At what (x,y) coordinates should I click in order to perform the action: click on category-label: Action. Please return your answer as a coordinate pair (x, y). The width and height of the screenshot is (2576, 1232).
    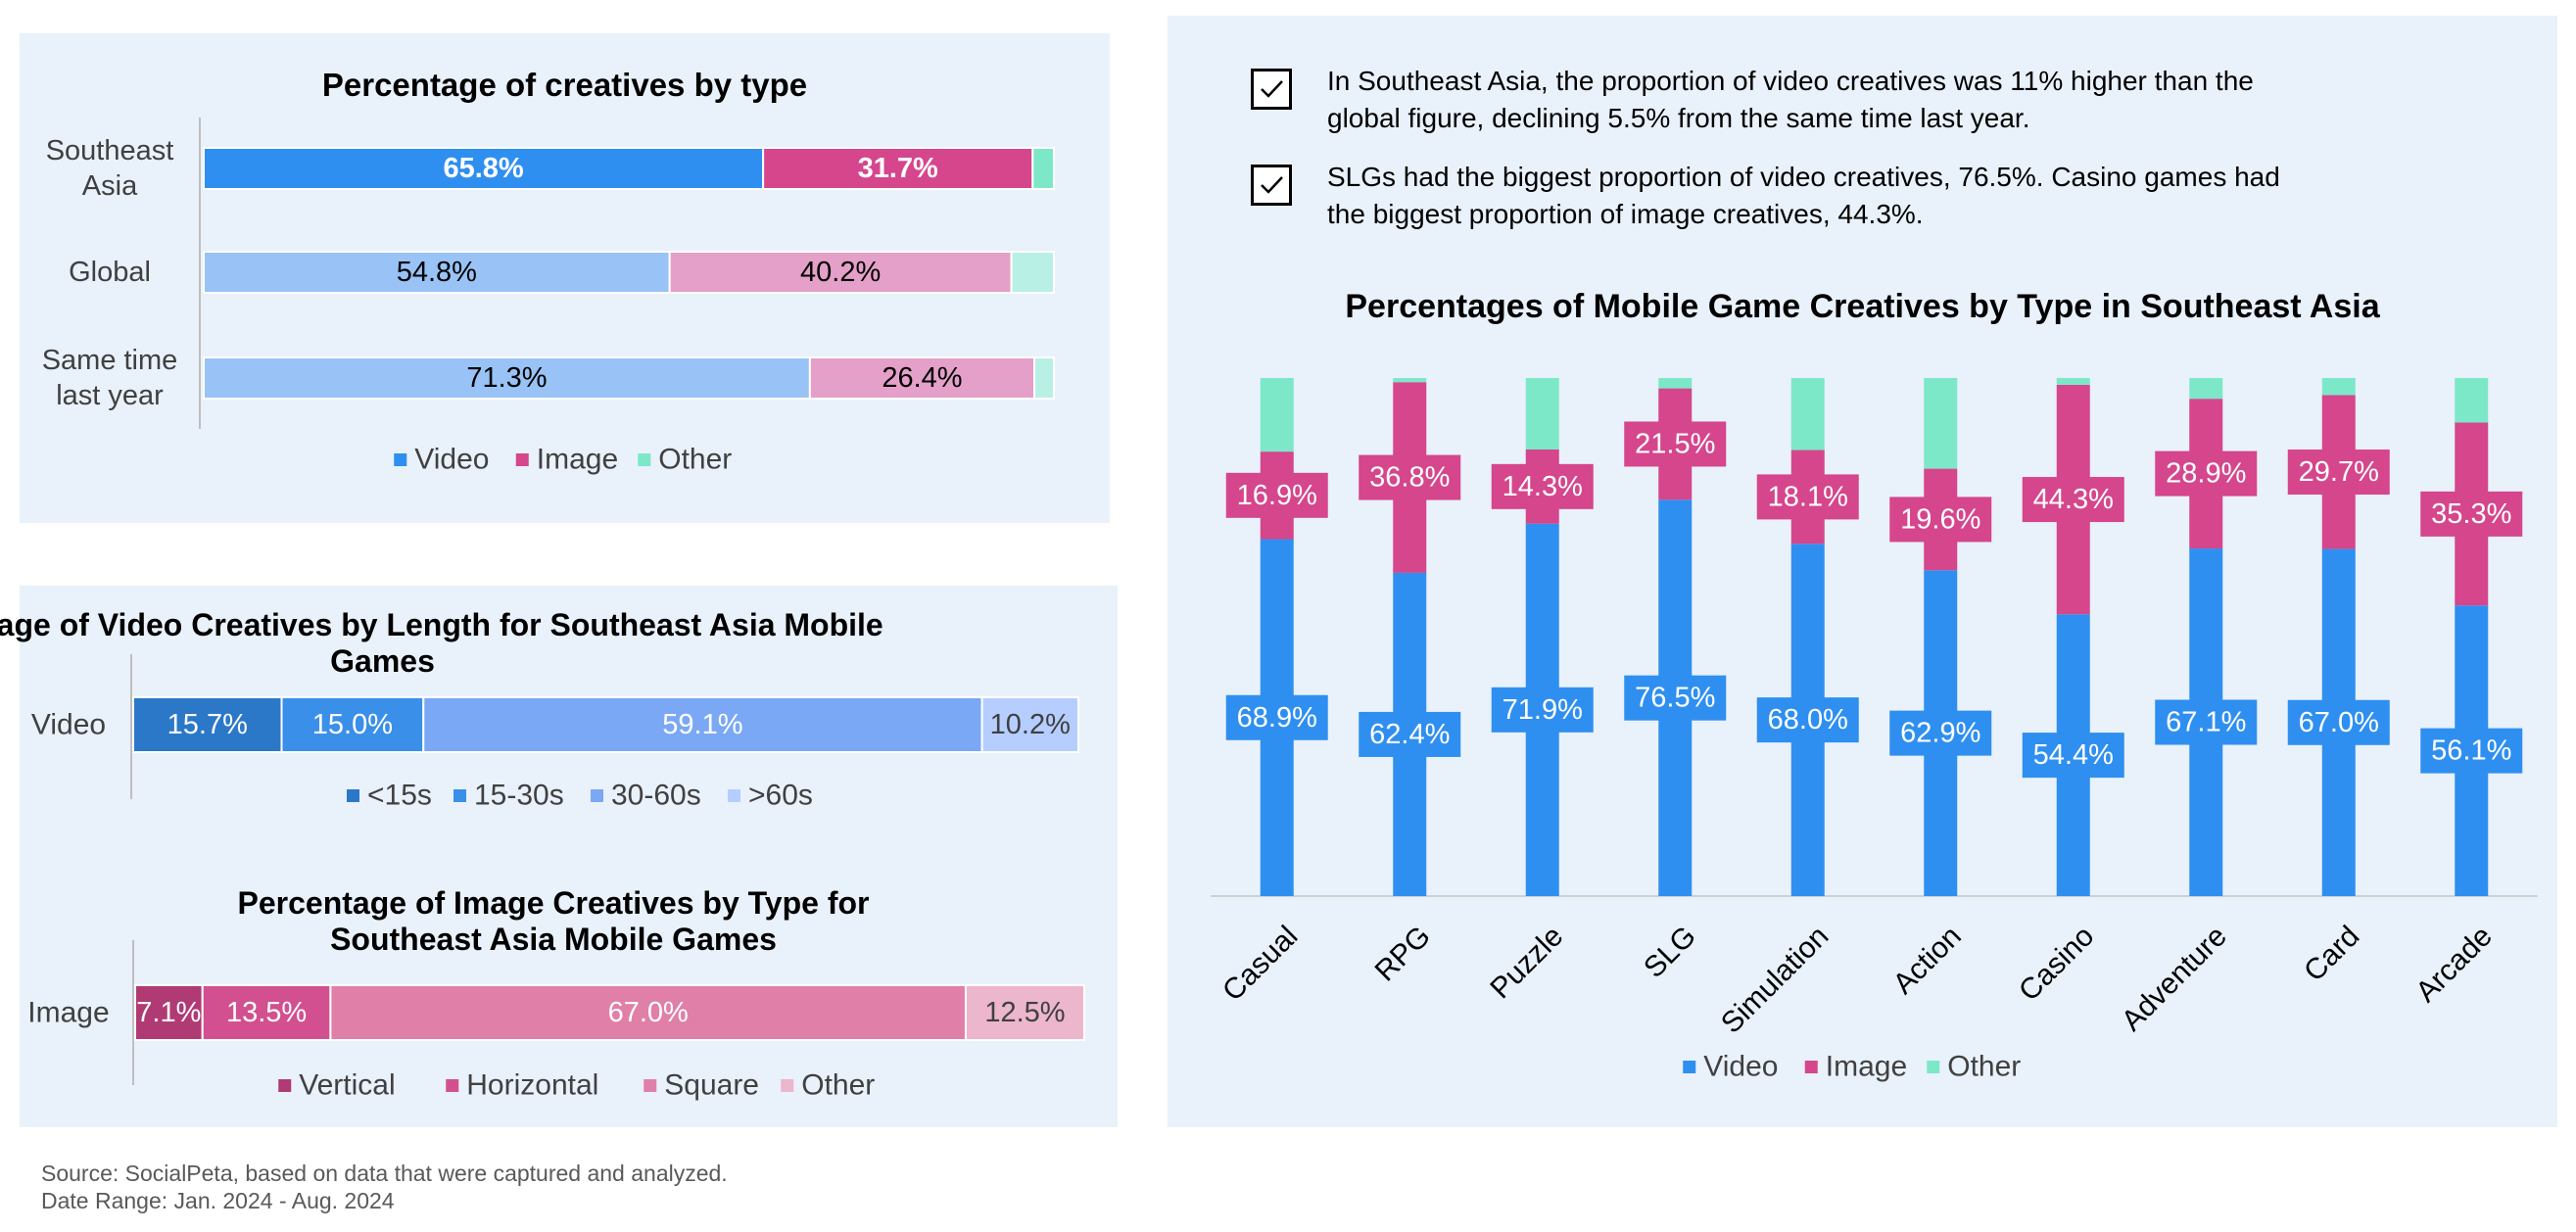
    Looking at the image, I should click on (1928, 960).